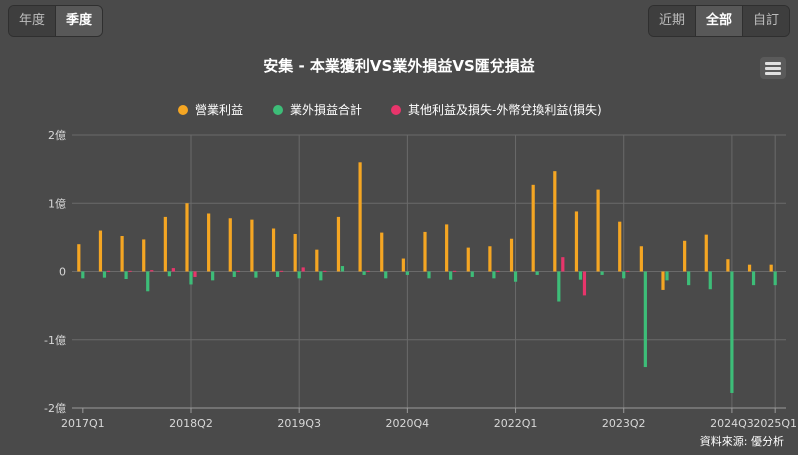  Describe the element at coordinates (559, 286) in the screenshot. I see `bar-s2-2022Q3` at that location.